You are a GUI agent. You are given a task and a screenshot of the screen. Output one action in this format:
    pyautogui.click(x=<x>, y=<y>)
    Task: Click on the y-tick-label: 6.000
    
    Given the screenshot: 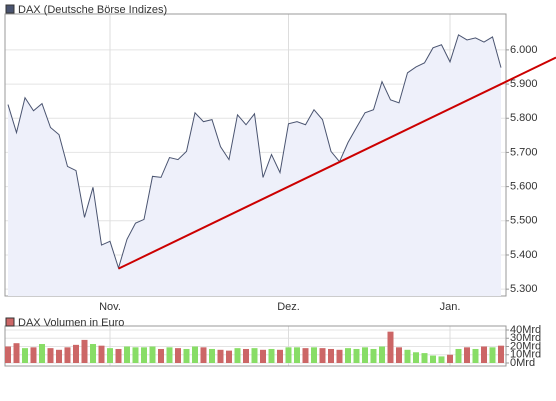 What is the action you would take?
    pyautogui.click(x=524, y=50)
    